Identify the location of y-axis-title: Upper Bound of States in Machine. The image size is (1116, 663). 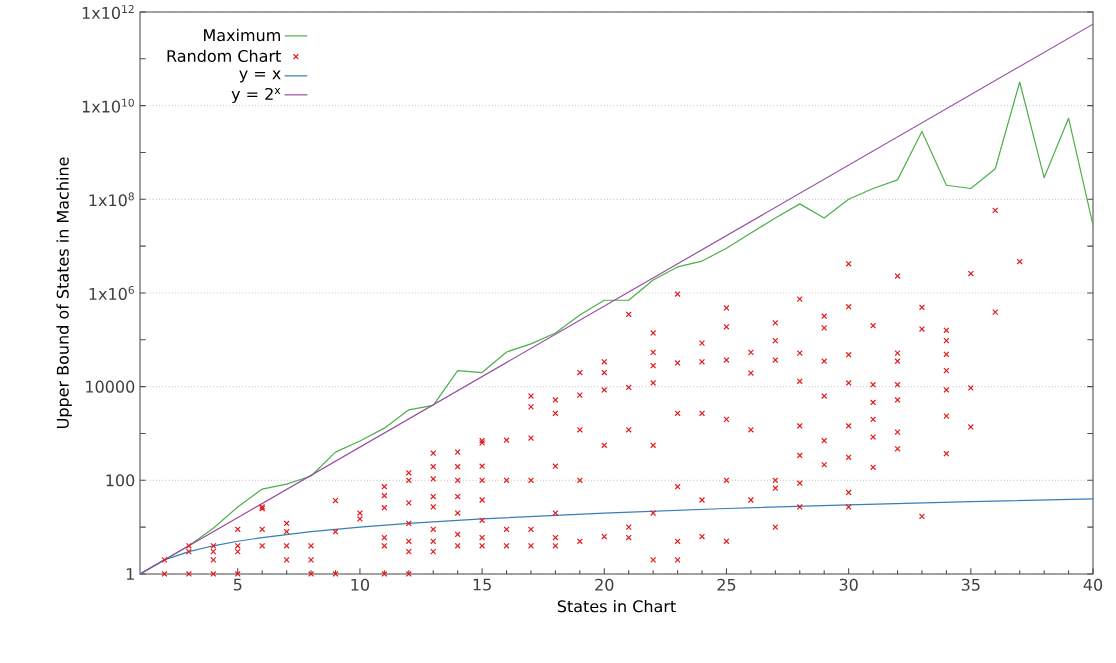
(64, 292).